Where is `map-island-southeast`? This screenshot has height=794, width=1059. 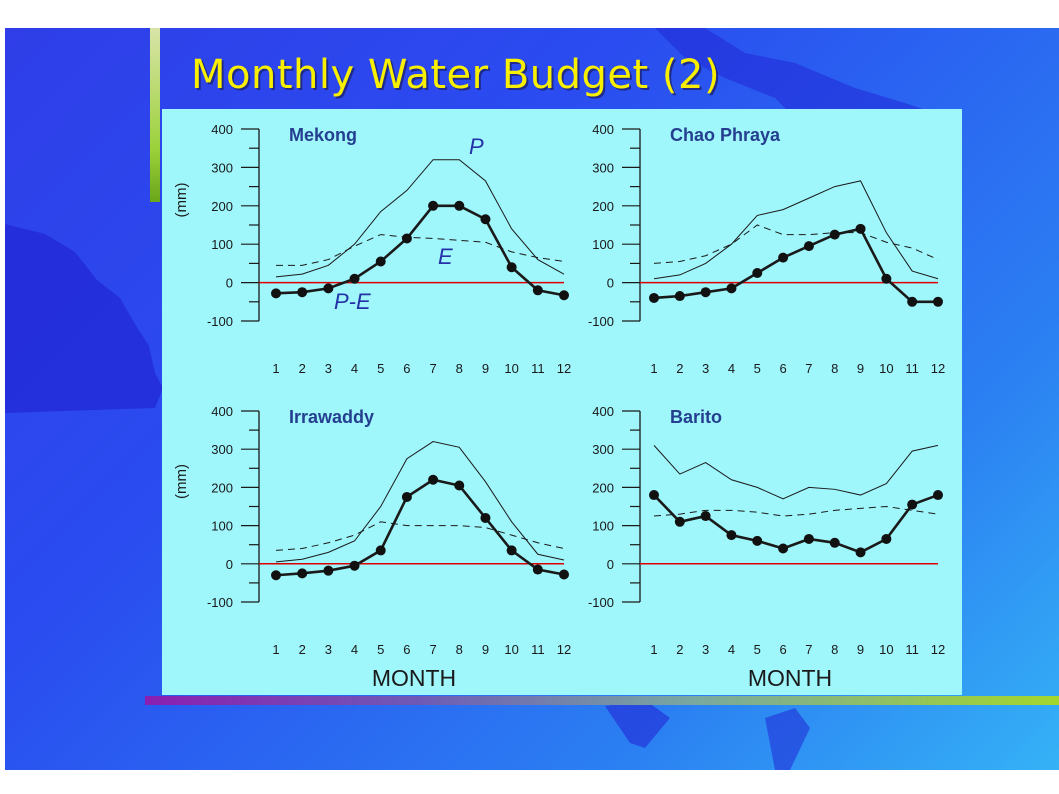 map-island-southeast is located at coordinates (787, 739).